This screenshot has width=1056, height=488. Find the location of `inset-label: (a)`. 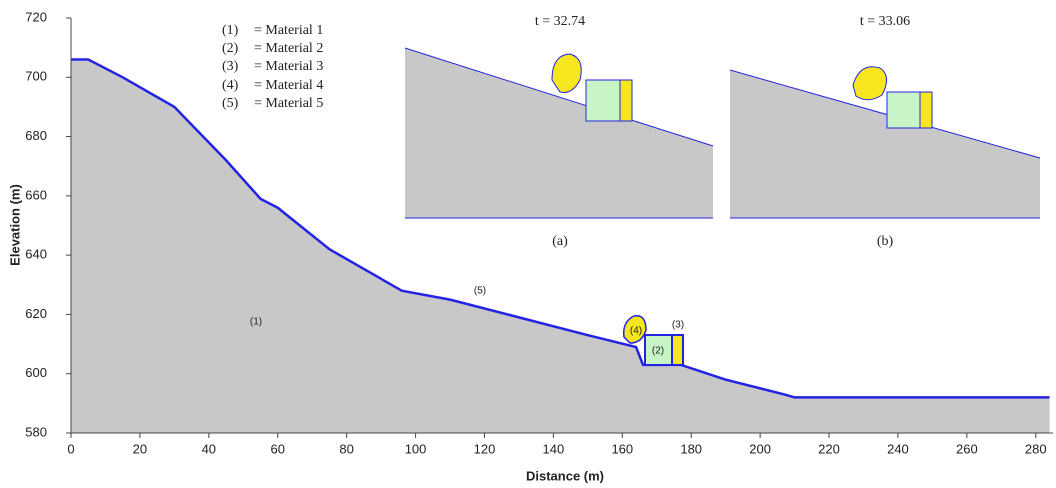

inset-label: (a) is located at coordinates (560, 241).